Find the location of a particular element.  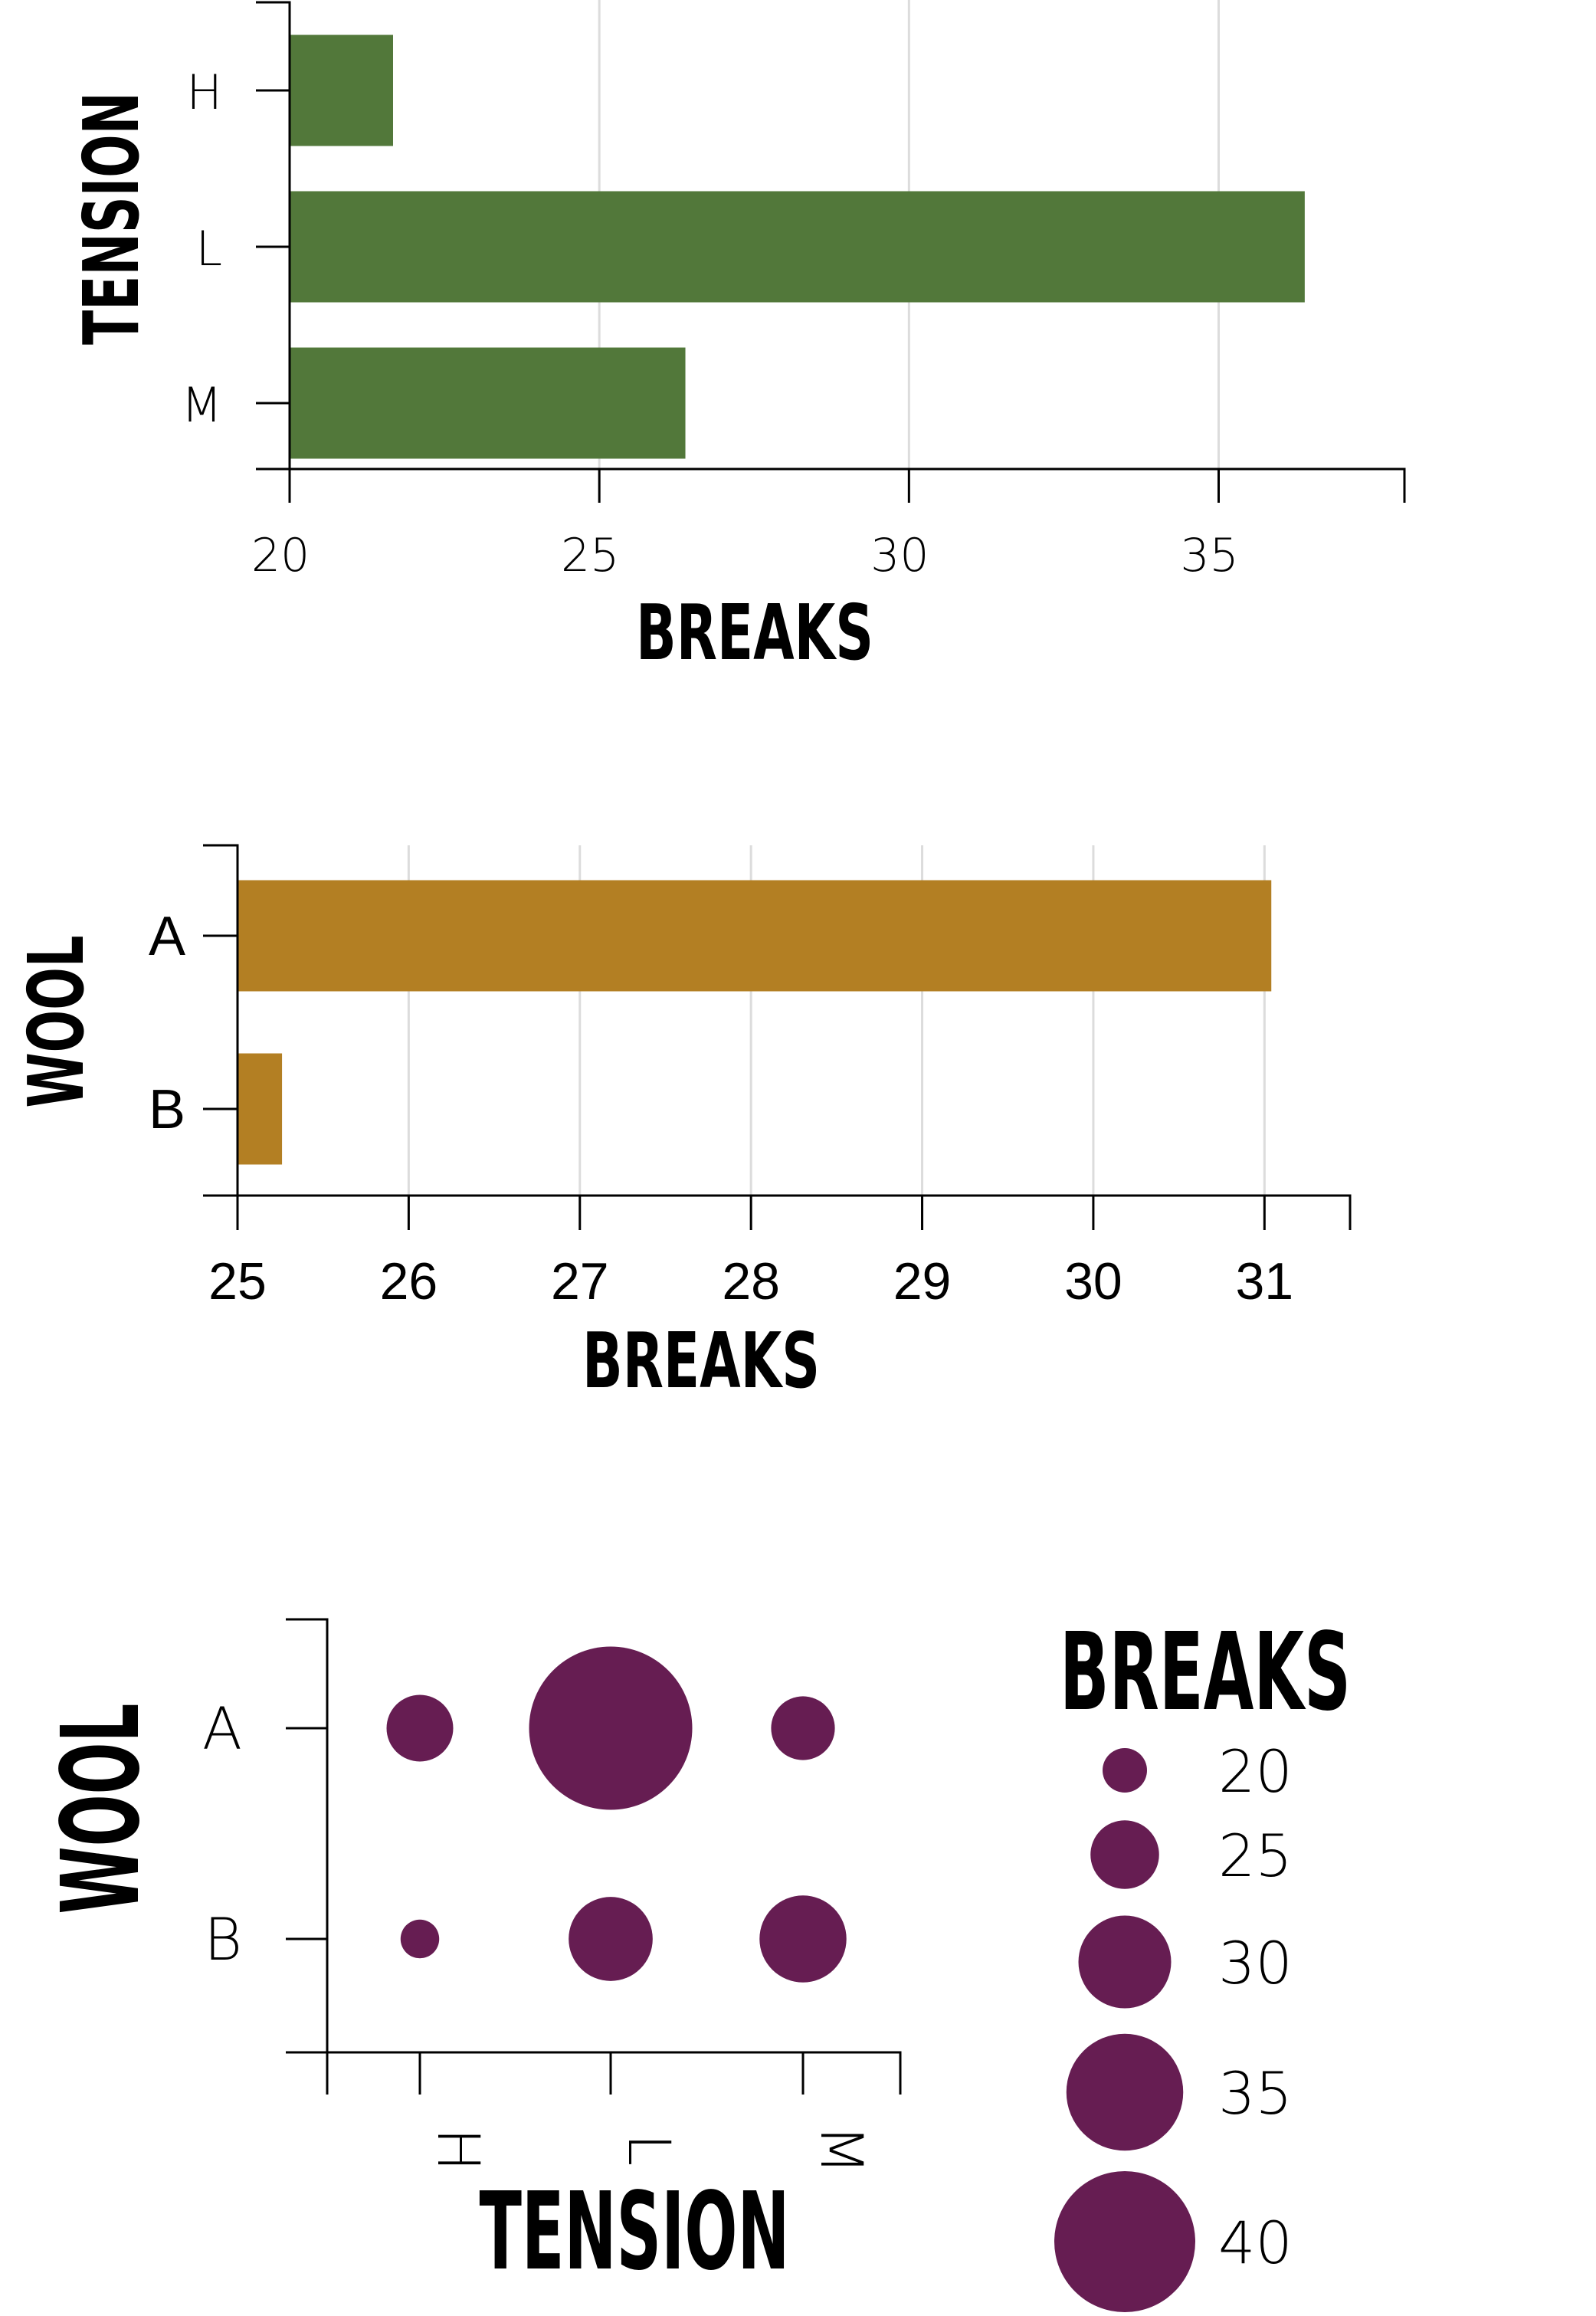

legend-label-20: 20 is located at coordinates (1256, 1771).